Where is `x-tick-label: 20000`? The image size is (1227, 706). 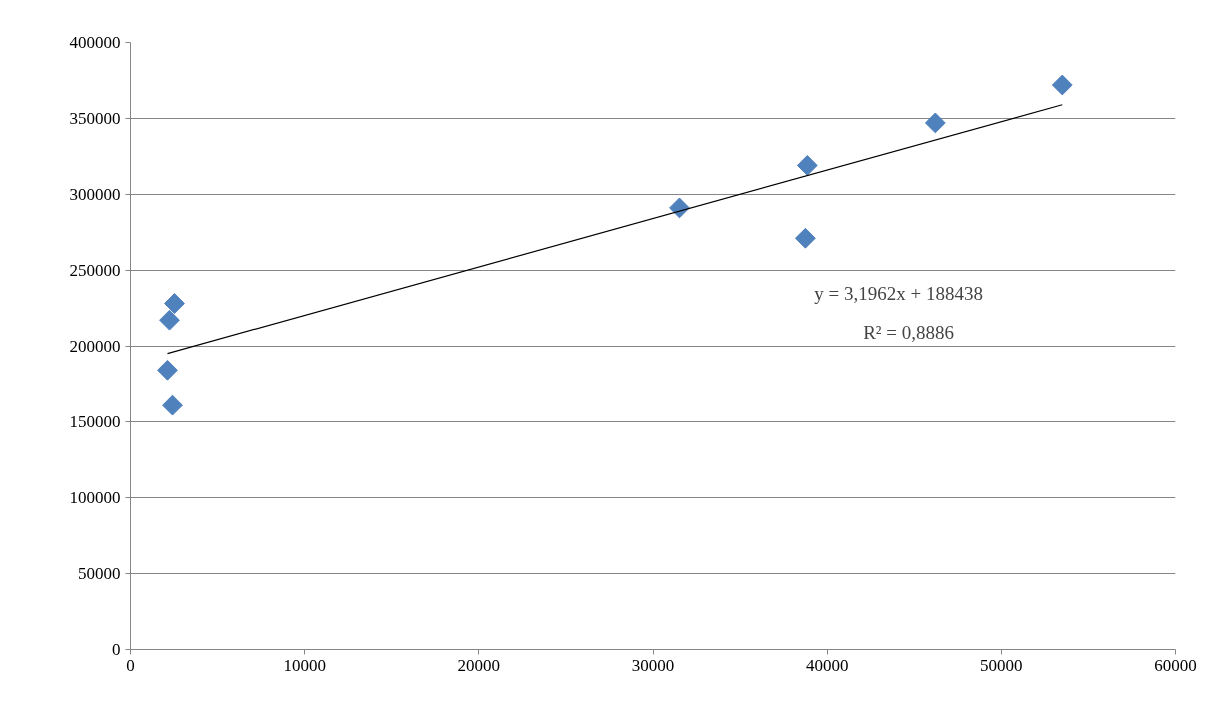
x-tick-label: 20000 is located at coordinates (479, 665).